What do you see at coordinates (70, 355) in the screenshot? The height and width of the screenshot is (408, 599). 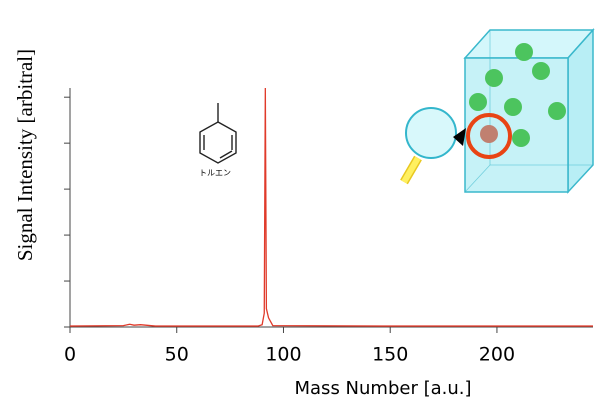 I see `x-tick-label: 0` at bounding box center [70, 355].